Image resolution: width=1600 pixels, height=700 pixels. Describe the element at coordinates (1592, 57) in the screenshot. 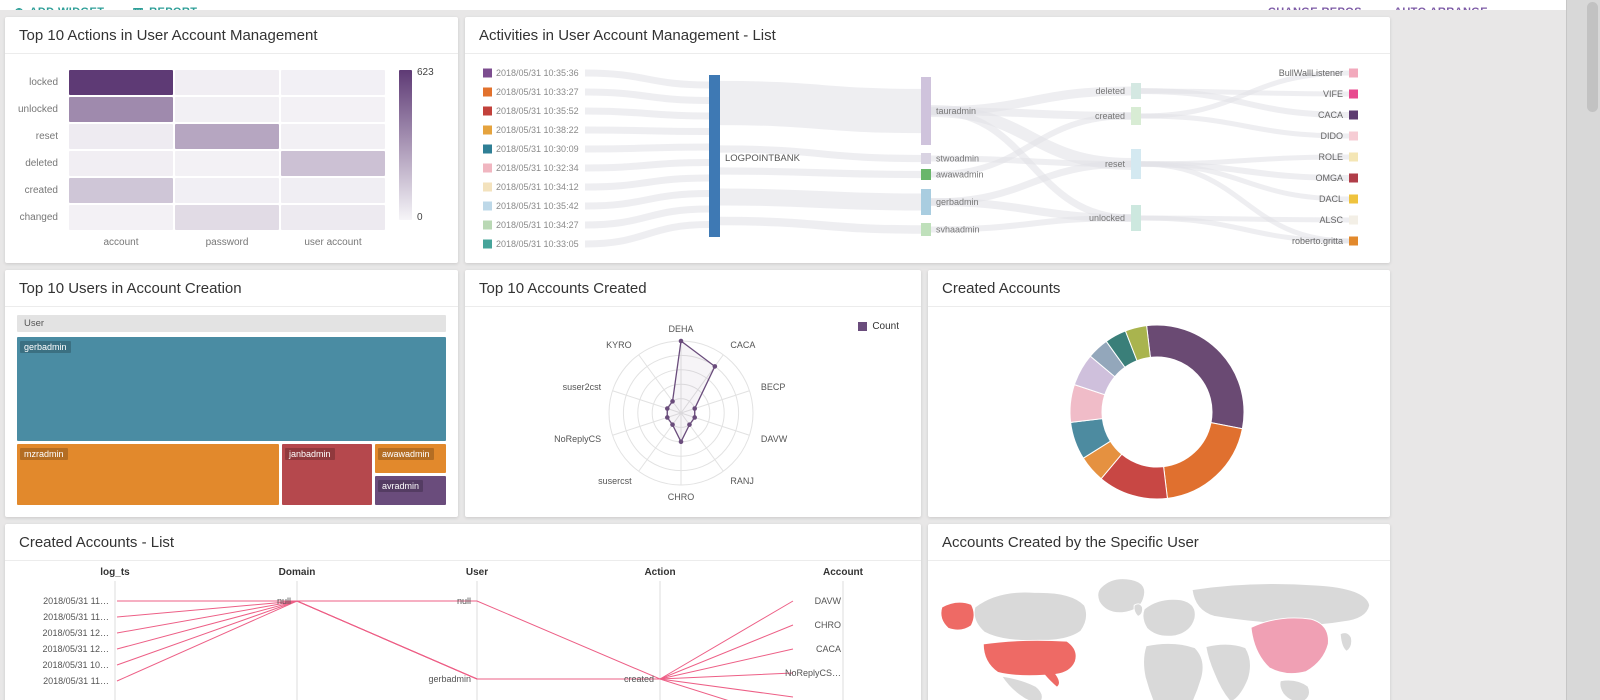

I see `scrollbar-thumb` at that location.